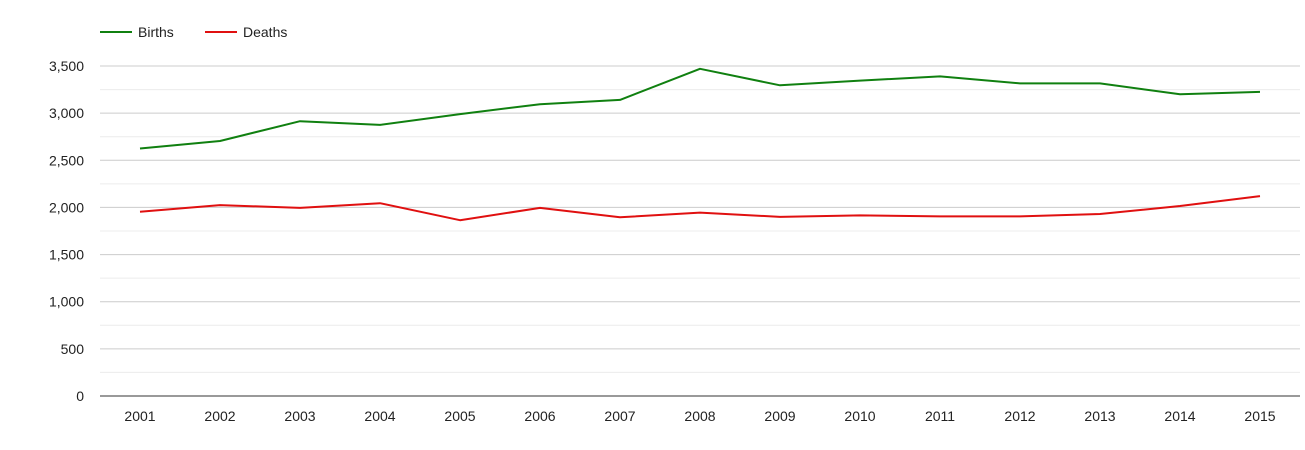  Describe the element at coordinates (66, 160) in the screenshot. I see `y-tick-label: 2,500` at that location.